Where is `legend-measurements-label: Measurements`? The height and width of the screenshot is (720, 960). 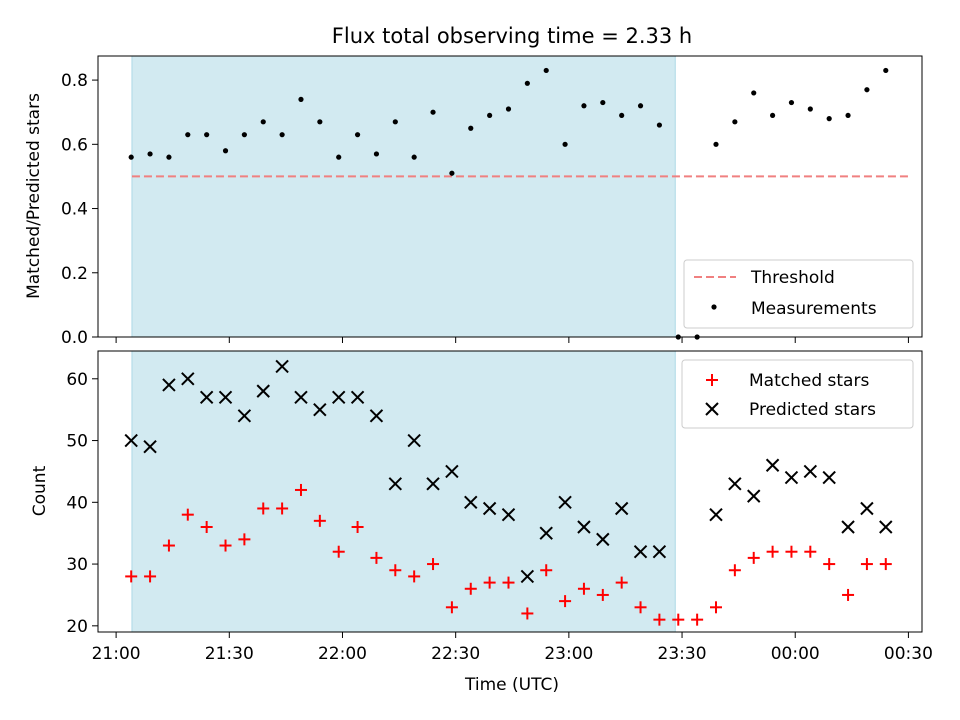
legend-measurements-label: Measurements is located at coordinates (814, 309).